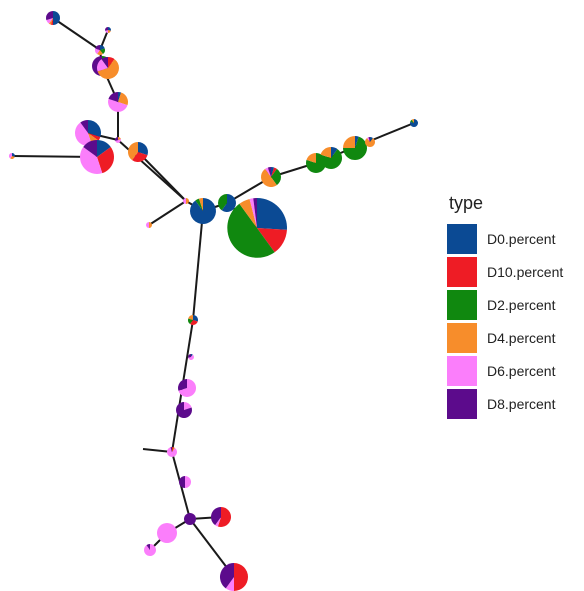 The image size is (584, 591). Describe the element at coordinates (505, 337) in the screenshot. I see `legend-item-d4: D4.percent` at that location.